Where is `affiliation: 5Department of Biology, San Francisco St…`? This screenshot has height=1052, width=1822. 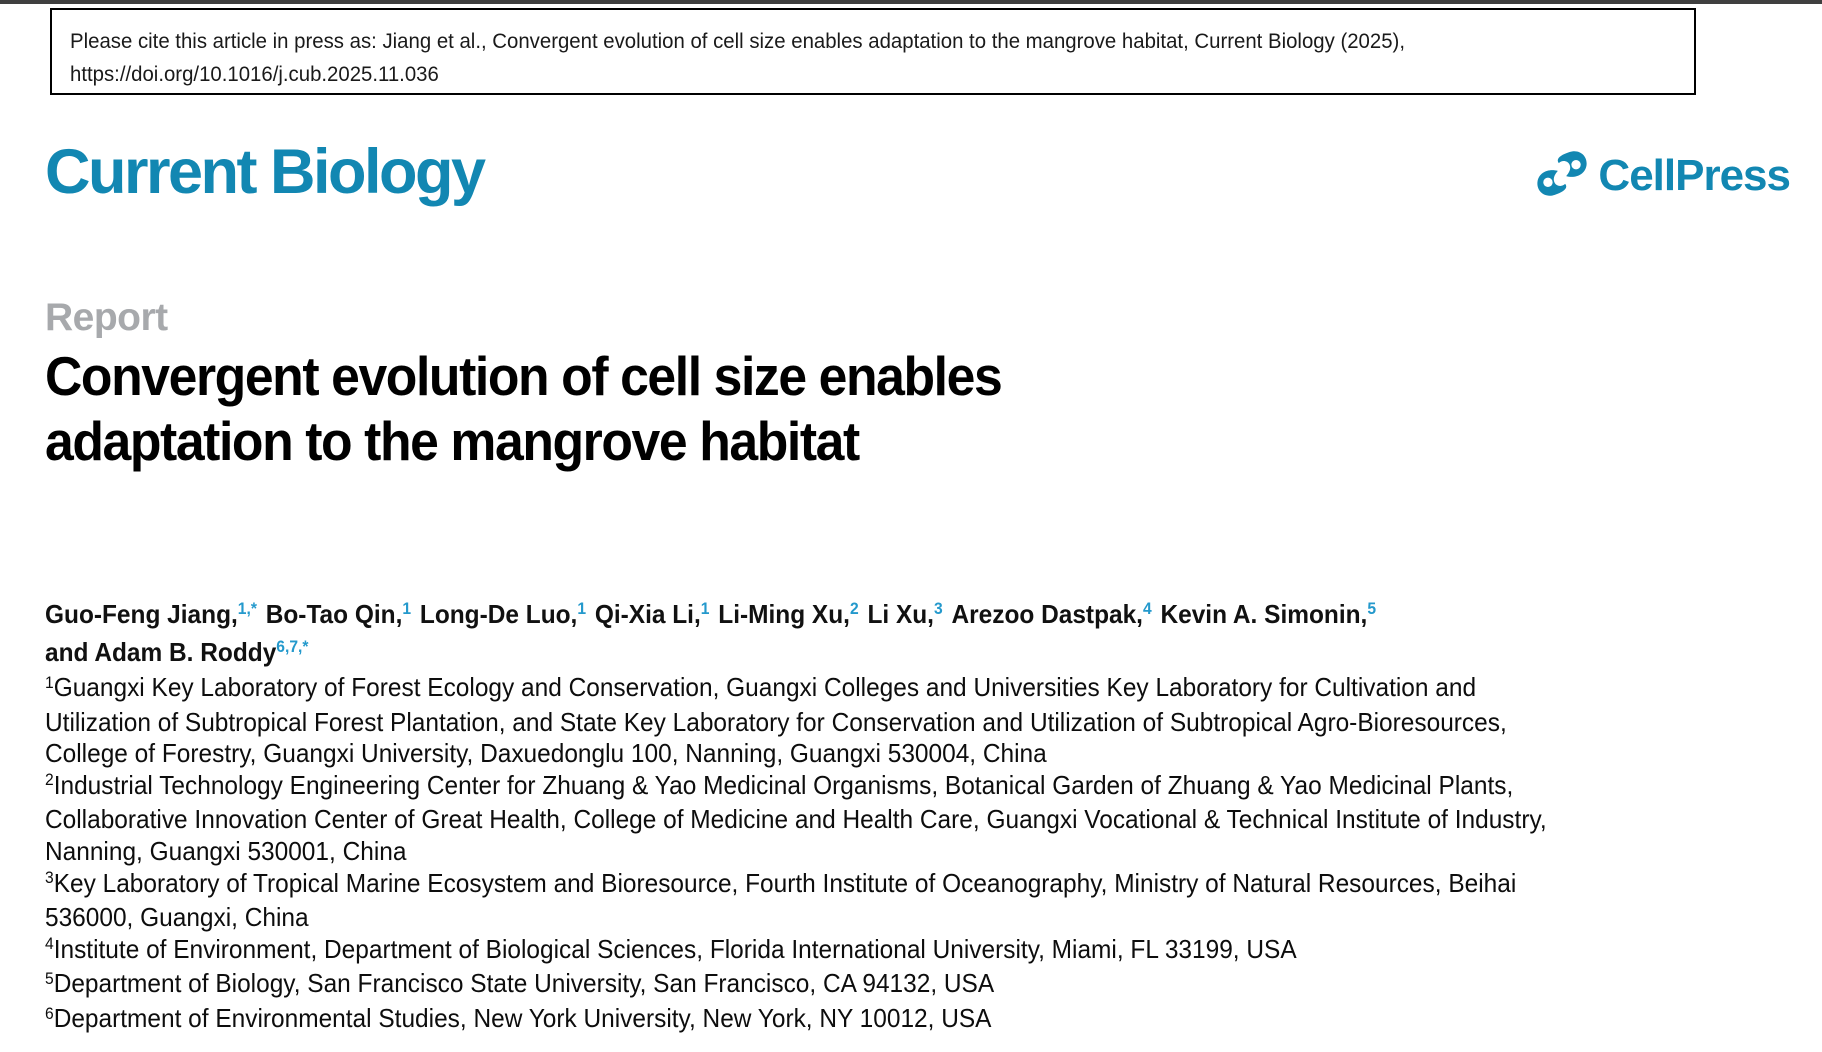
affiliation: 5Department of Biology, San Francisco St… is located at coordinates (520, 983).